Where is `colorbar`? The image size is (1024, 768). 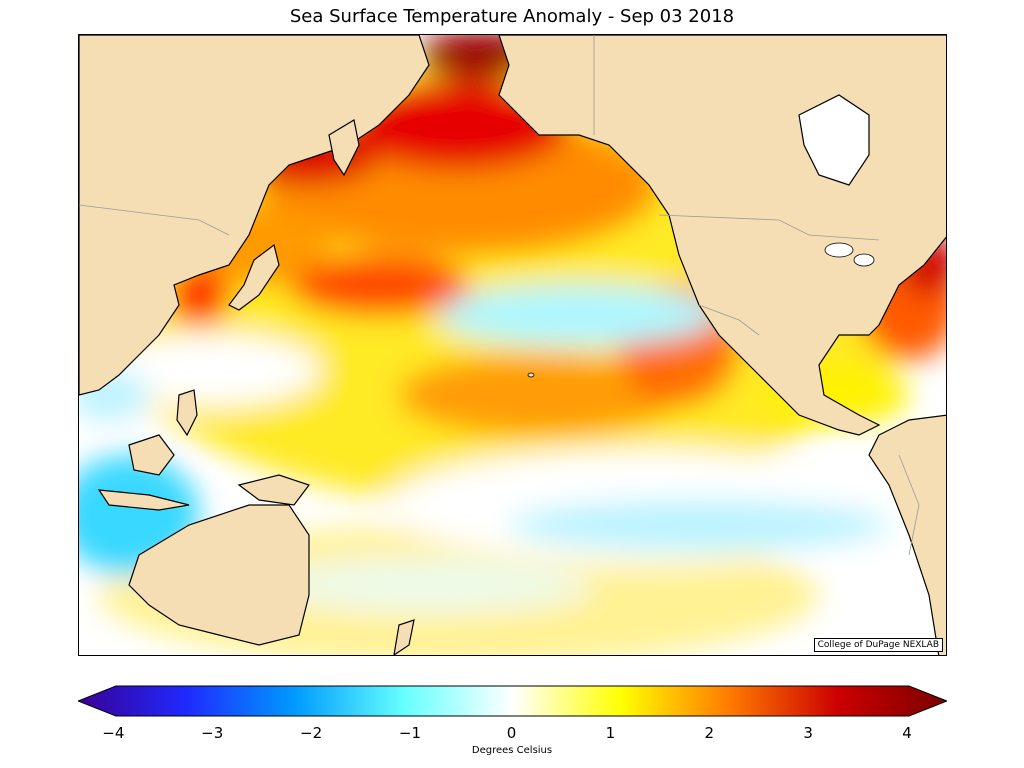 colorbar is located at coordinates (512, 701).